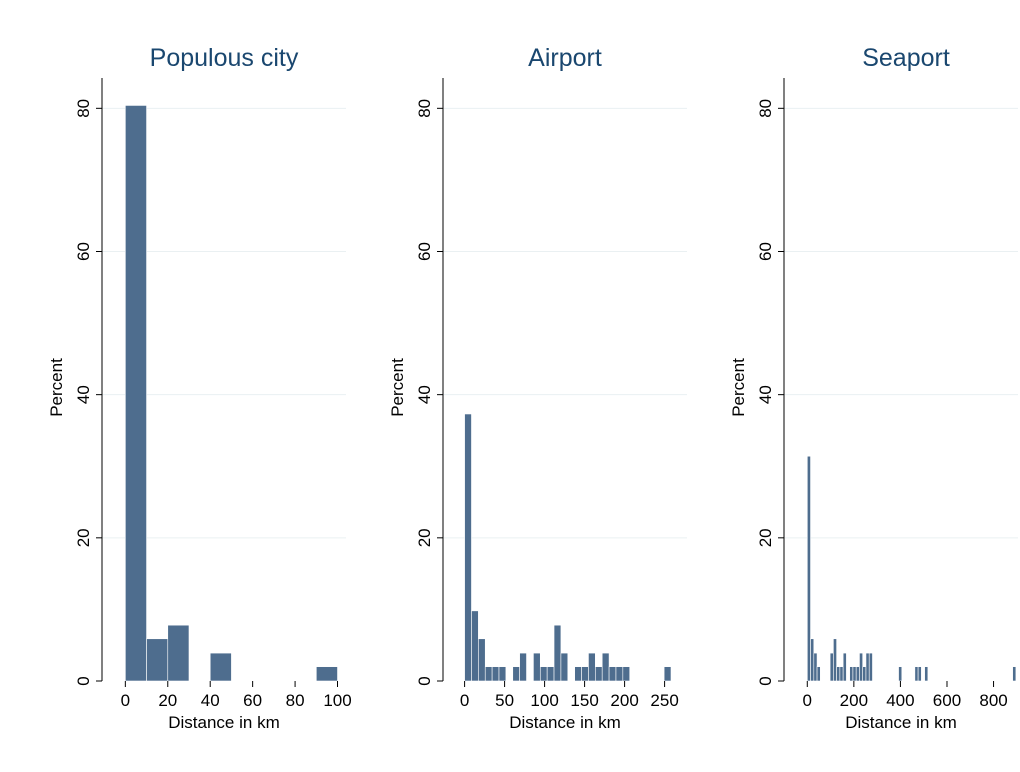 This screenshot has width=1020, height=772. I want to click on x-tick-label: 40, so click(210, 700).